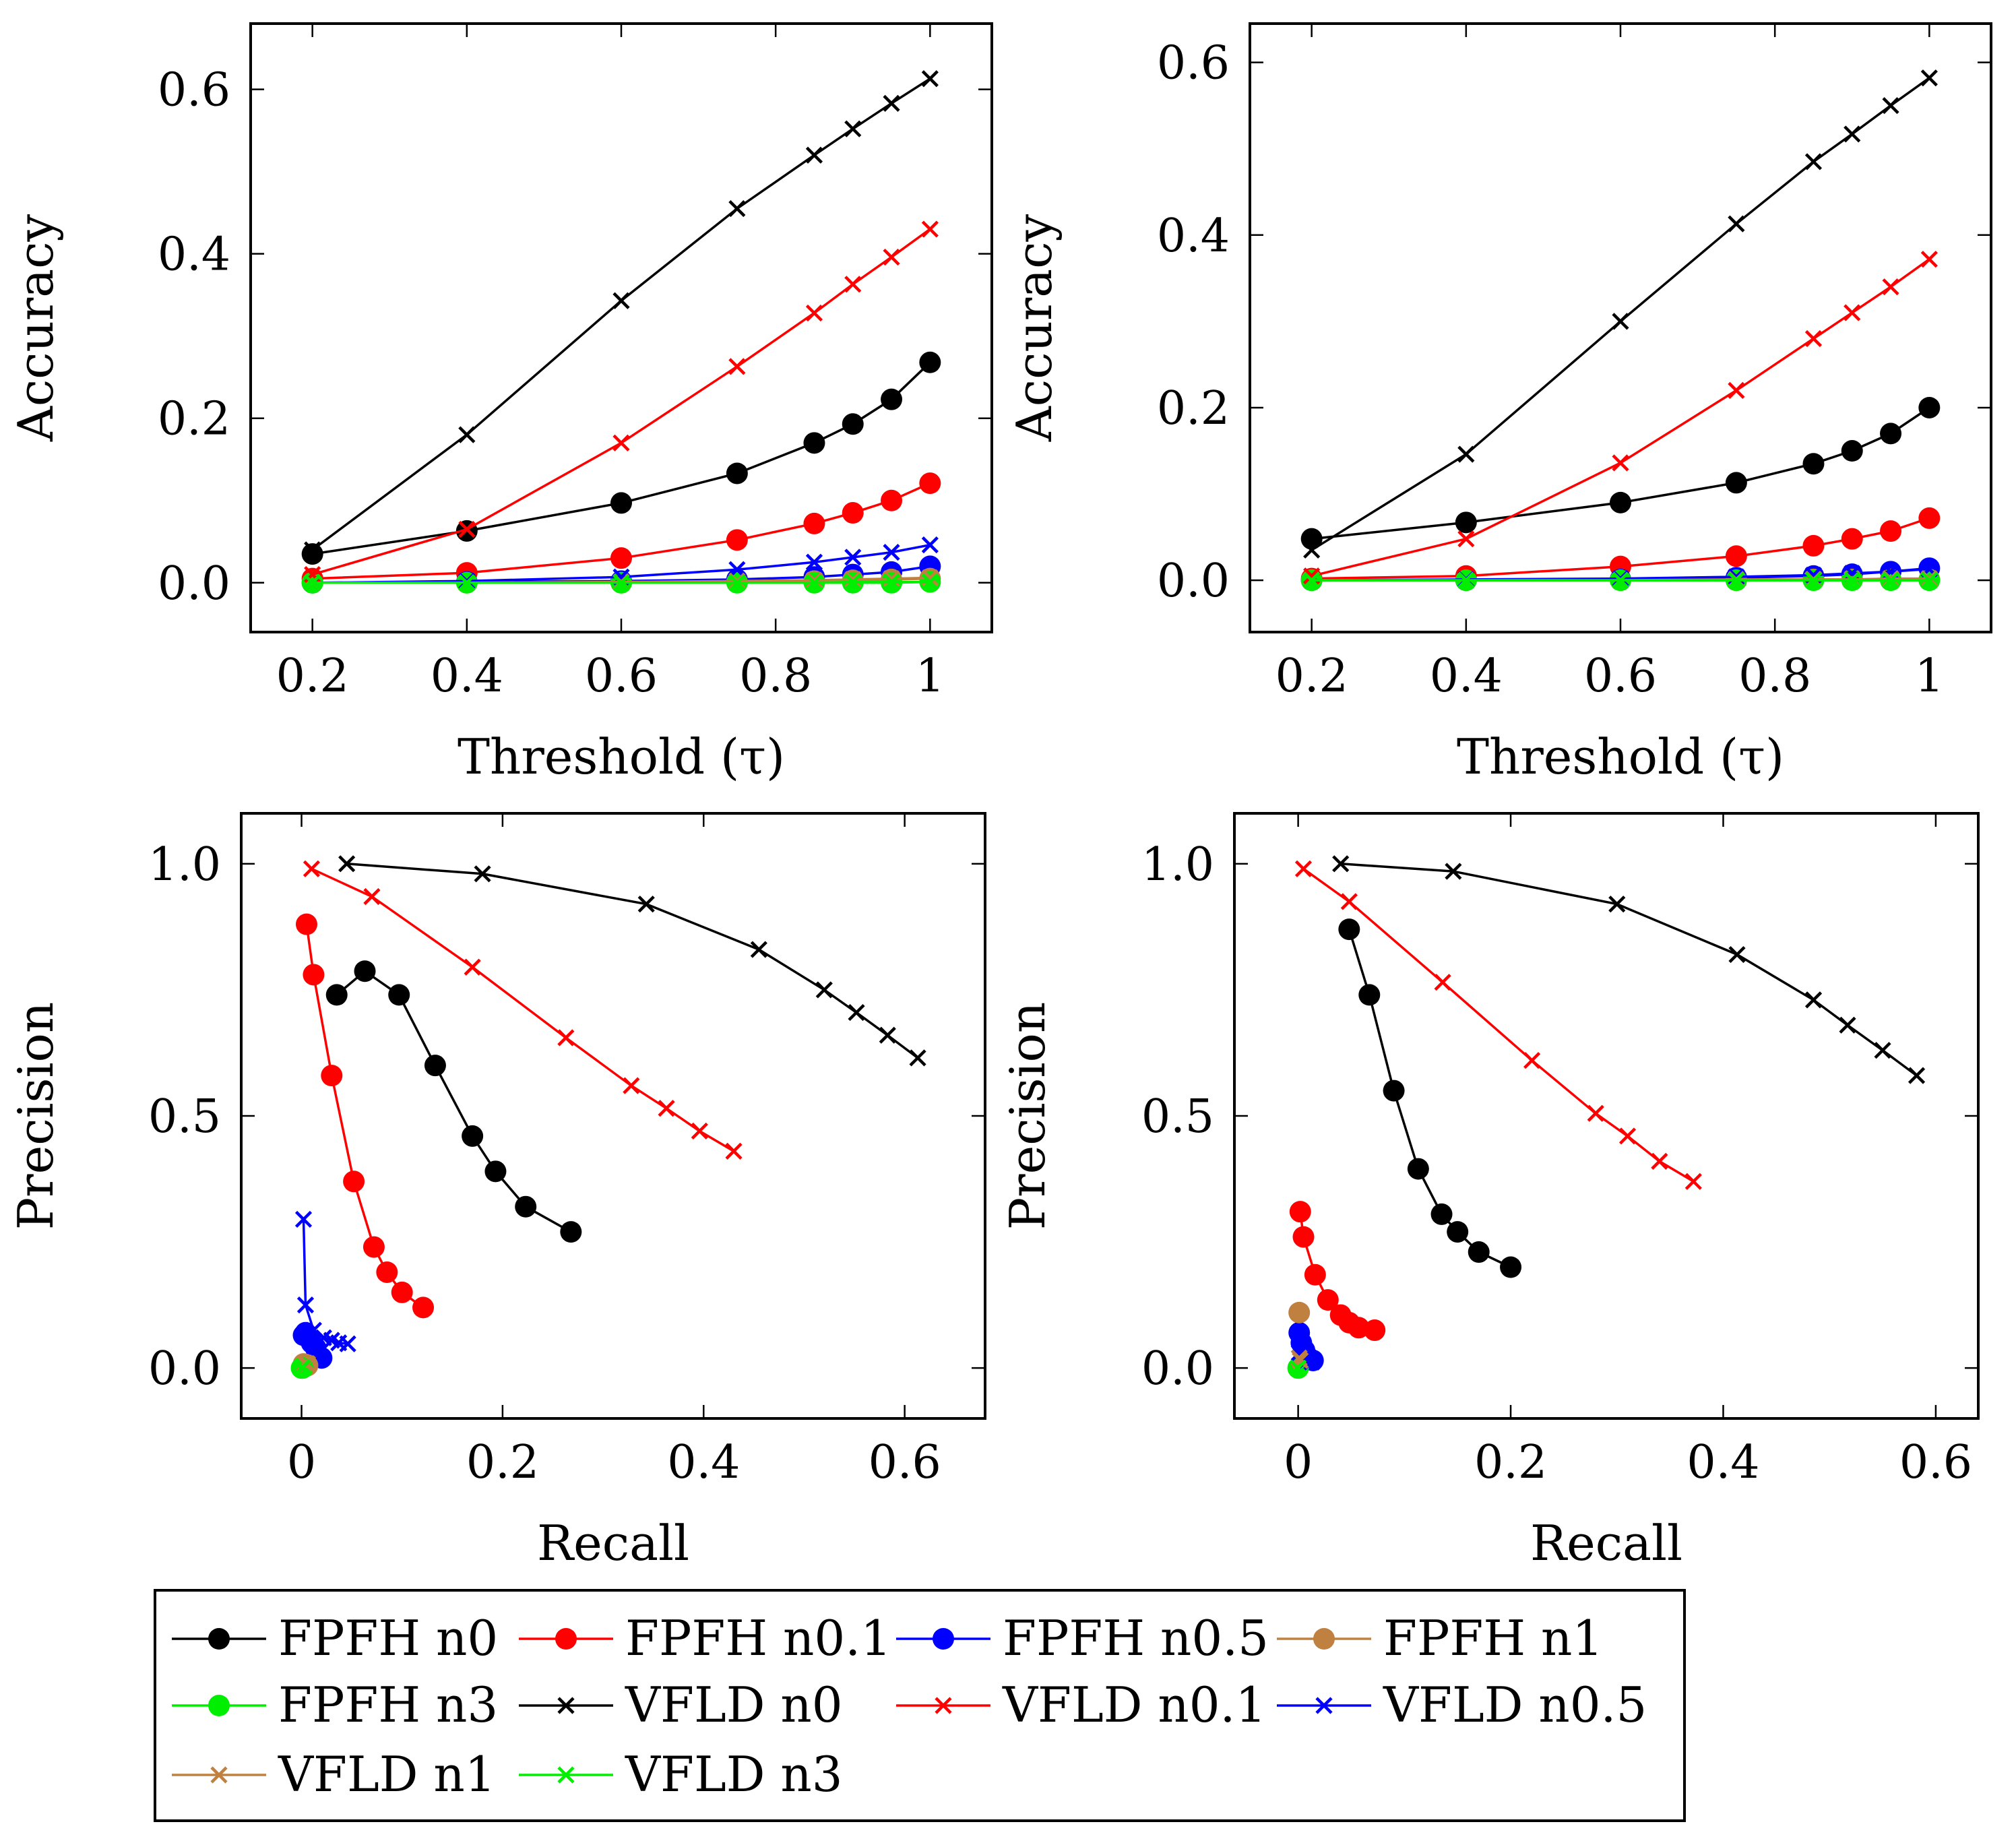 The width and height of the screenshot is (2016, 1845). Describe the element at coordinates (1515, 1705) in the screenshot. I see `legend-label: VFLD n0.5` at that location.